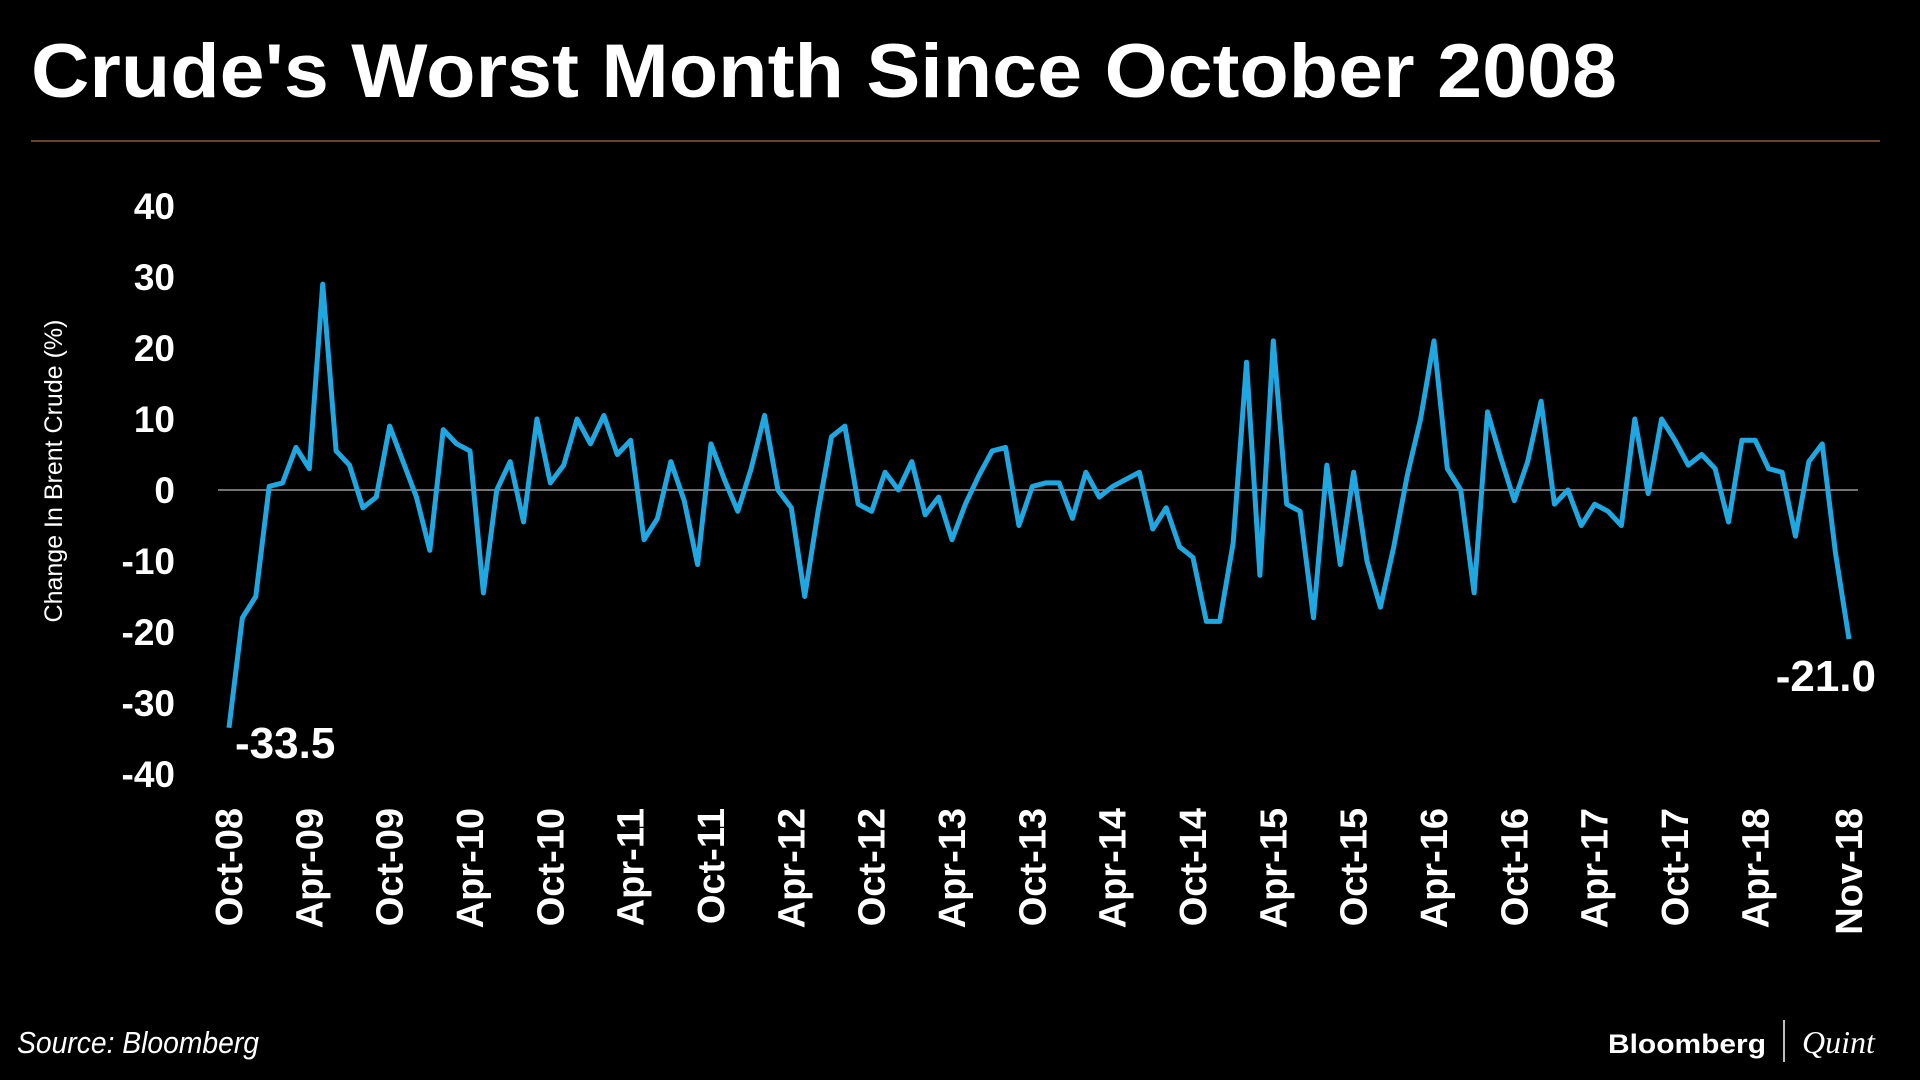  What do you see at coordinates (391, 867) in the screenshot?
I see `x-tick-label: Oct-09` at bounding box center [391, 867].